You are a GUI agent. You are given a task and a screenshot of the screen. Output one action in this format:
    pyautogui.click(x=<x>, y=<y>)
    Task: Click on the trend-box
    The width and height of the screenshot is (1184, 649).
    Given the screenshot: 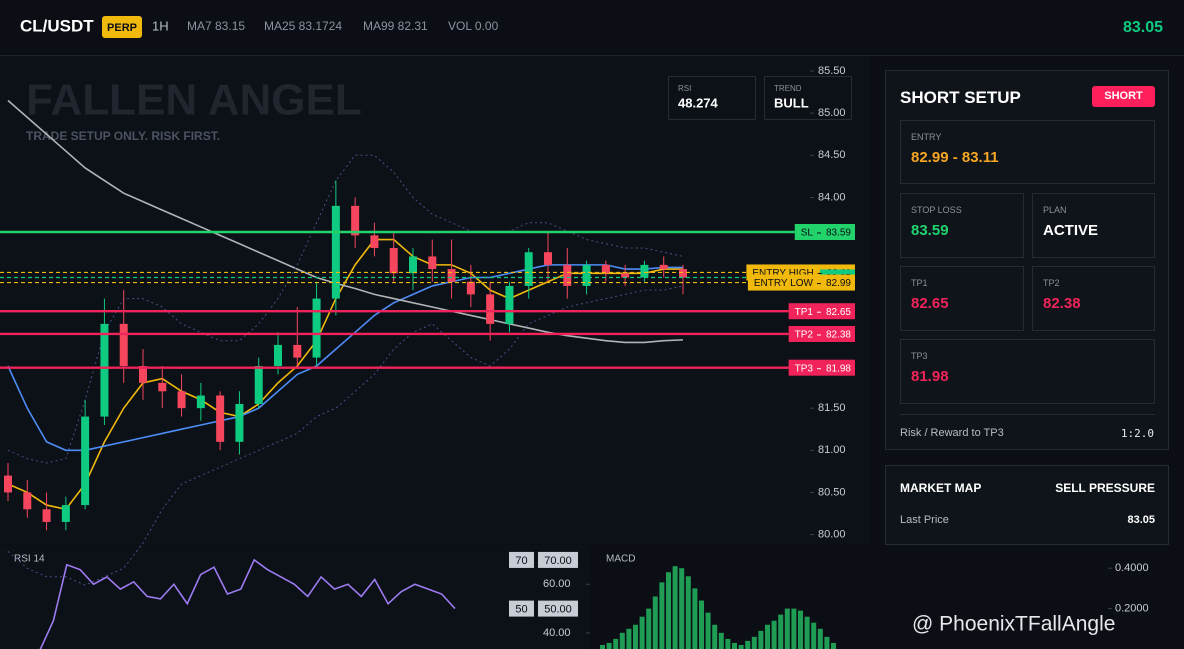 What is the action you would take?
    pyautogui.click(x=808, y=98)
    